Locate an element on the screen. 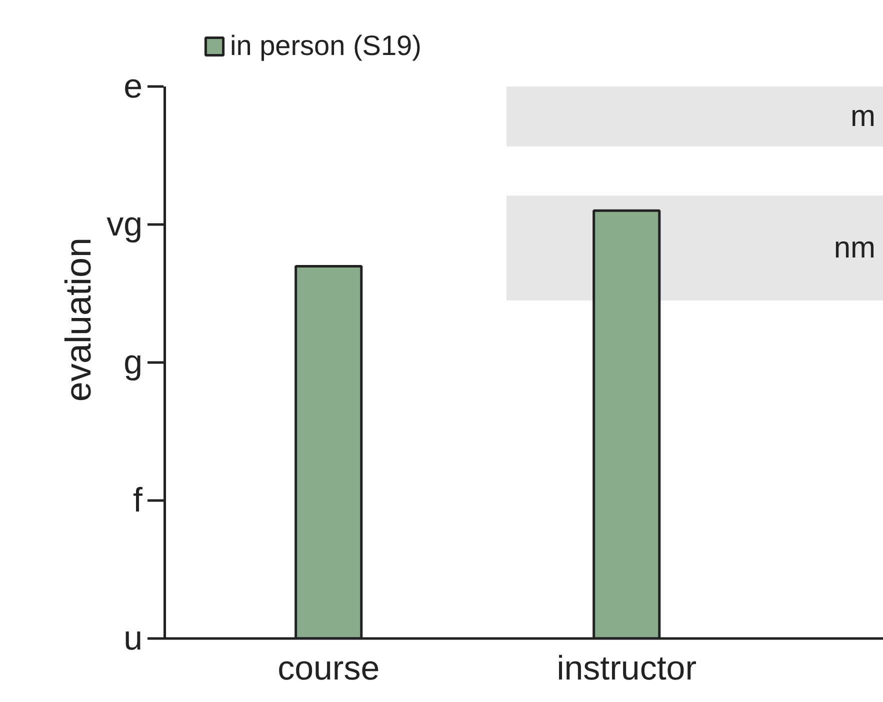 This screenshot has width=883, height=702. y-axis-title: evaluation is located at coordinates (78, 319).